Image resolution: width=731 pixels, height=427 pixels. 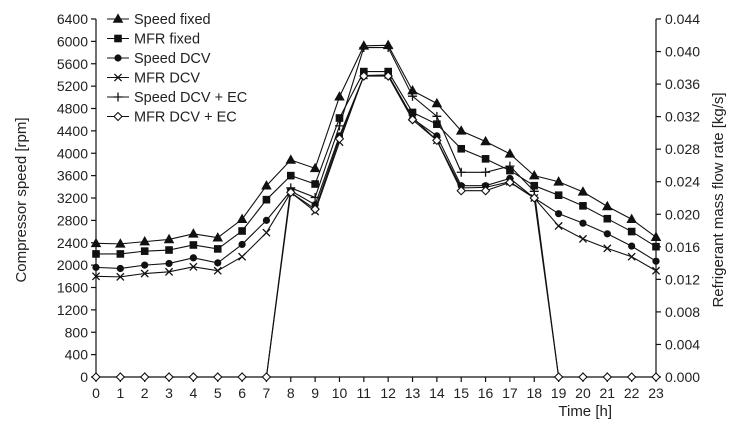 I want to click on legend-label: MFR DCV, so click(x=167, y=79).